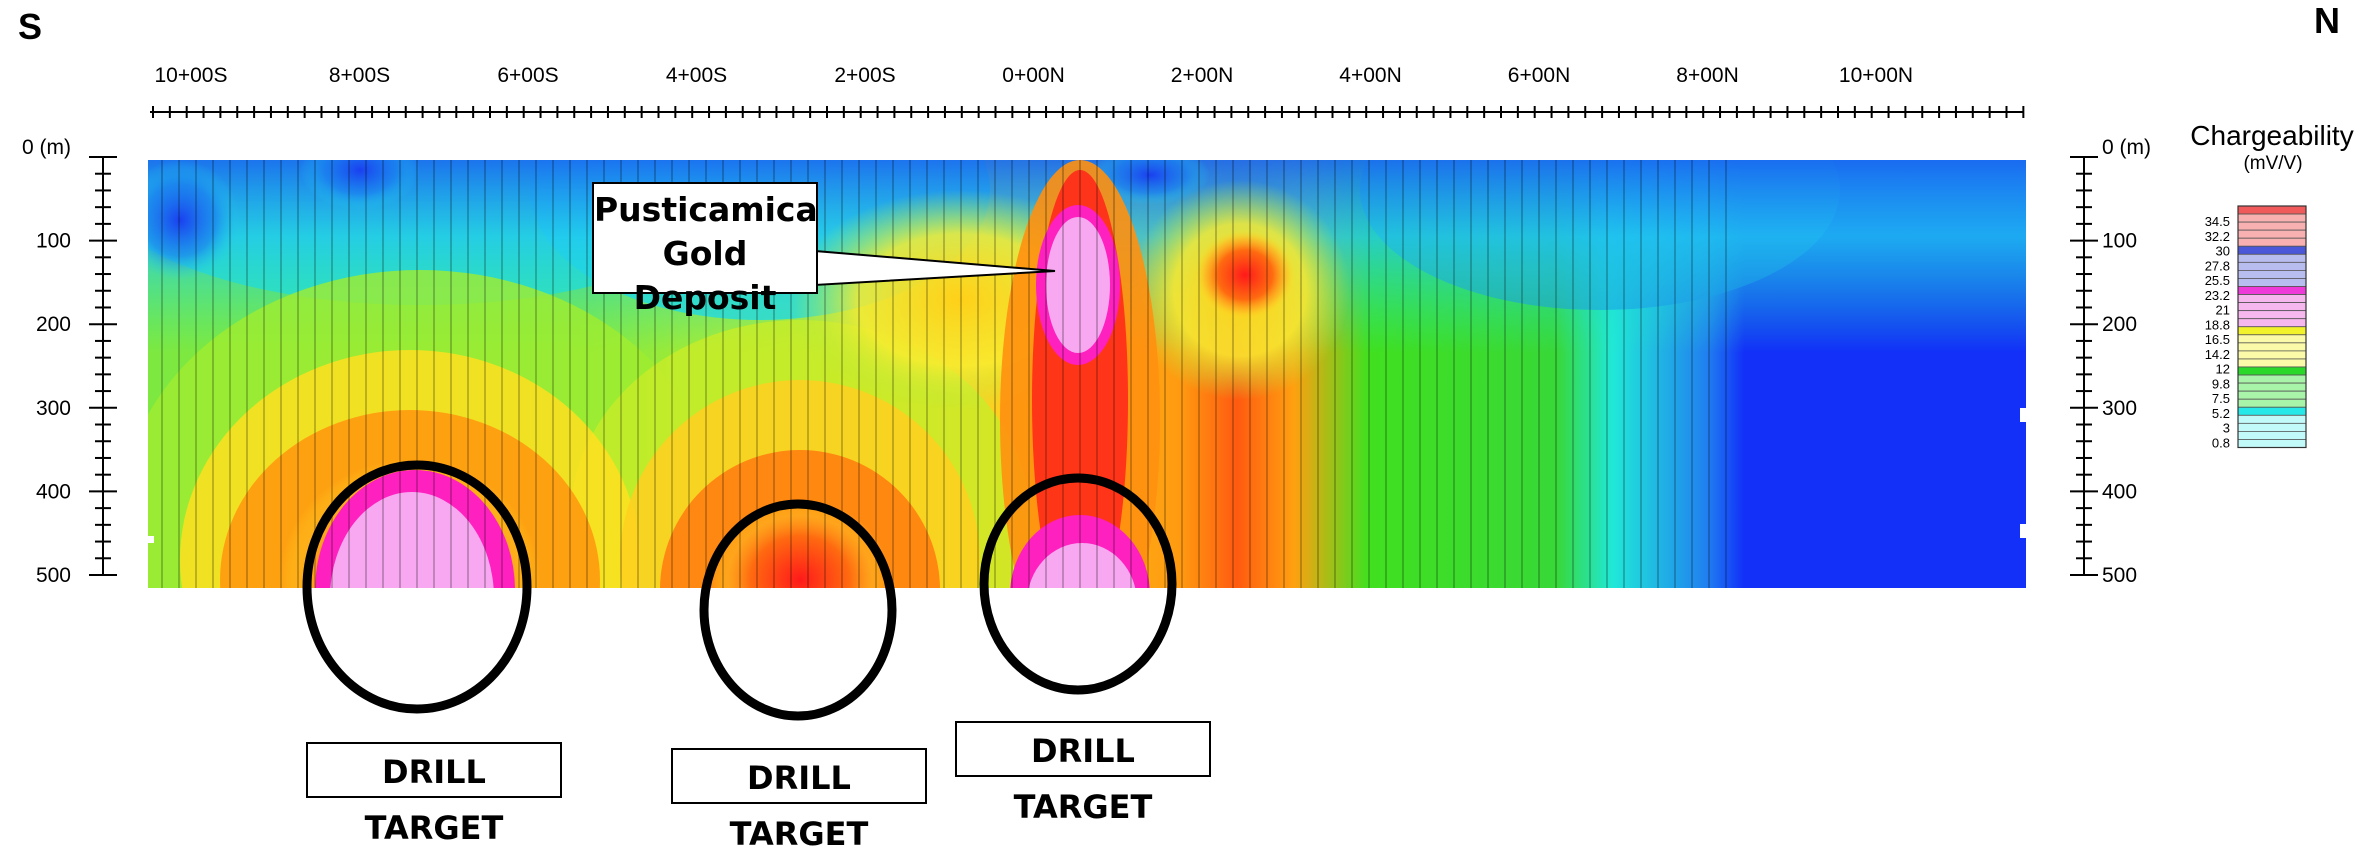  I want to click on legend-label: 3, so click(2226, 428).